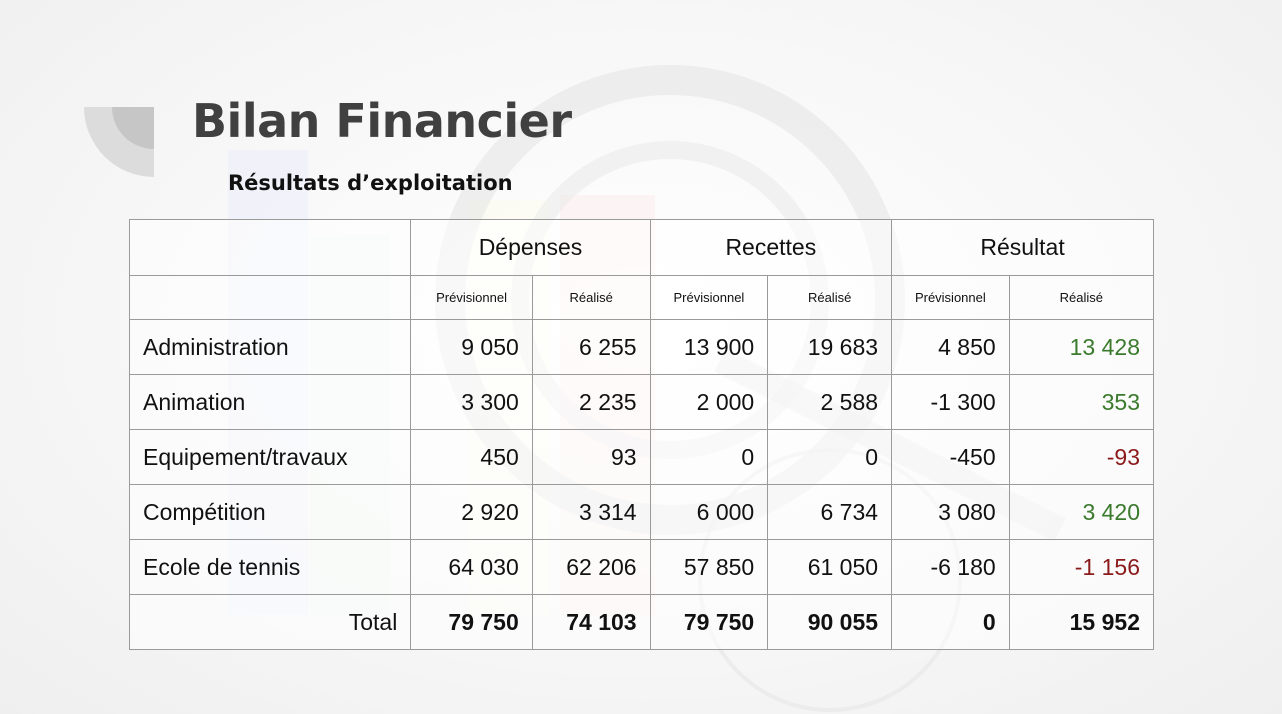 Image resolution: width=1282 pixels, height=714 pixels. I want to click on table-row: Equipement/travaux 450 93 0 0 -450 -93, so click(641, 457).